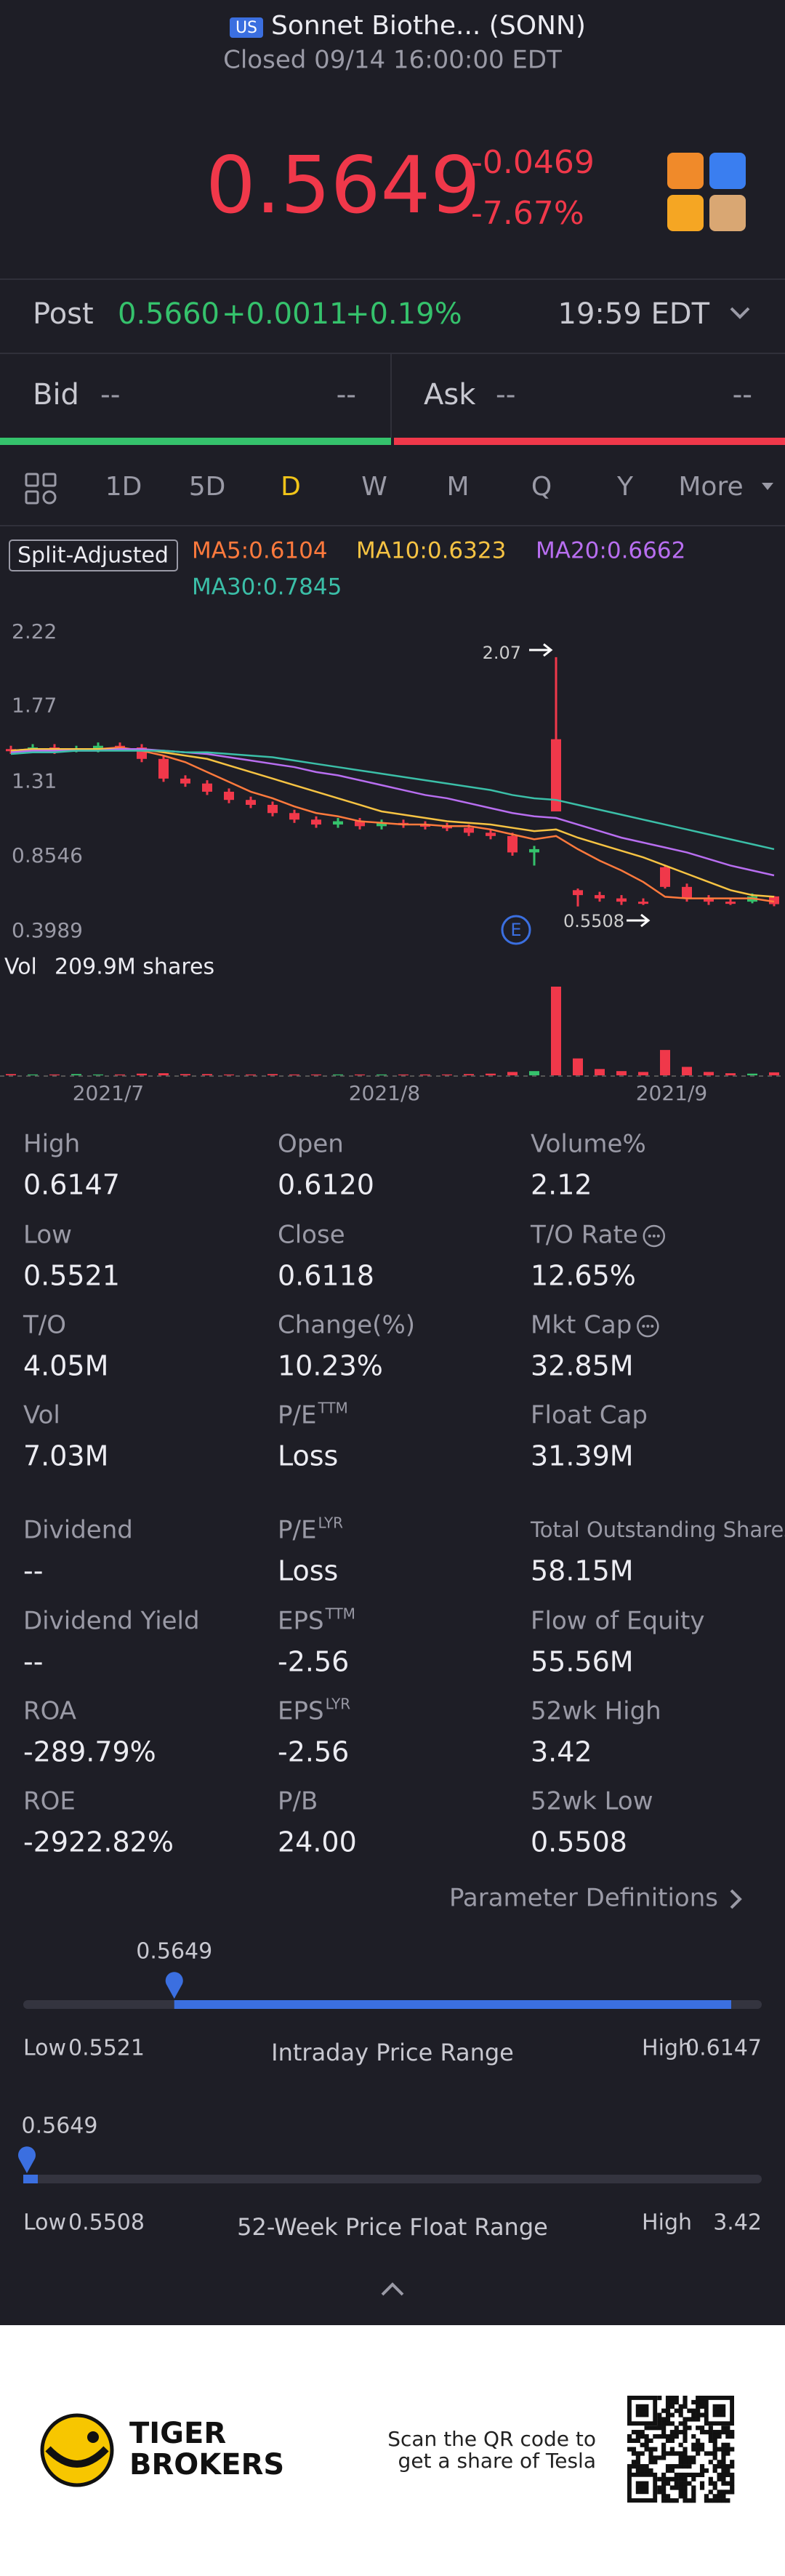 This screenshot has height=2576, width=785. I want to click on tab: D, so click(291, 487).